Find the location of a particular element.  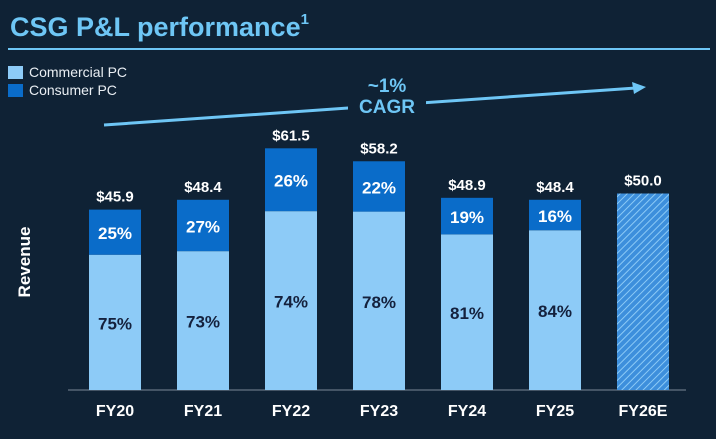

total-label-fy23: $58.2 is located at coordinates (379, 148).